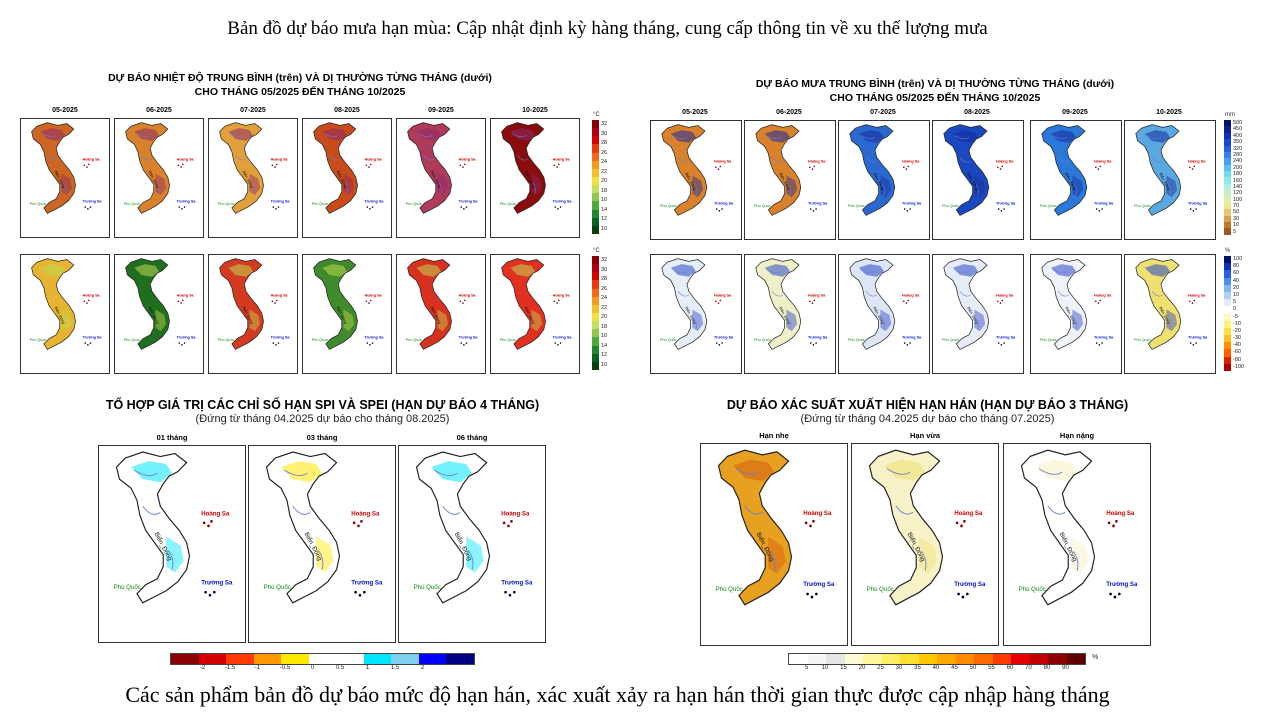  I want to click on prob-legend-bar, so click(937, 659).